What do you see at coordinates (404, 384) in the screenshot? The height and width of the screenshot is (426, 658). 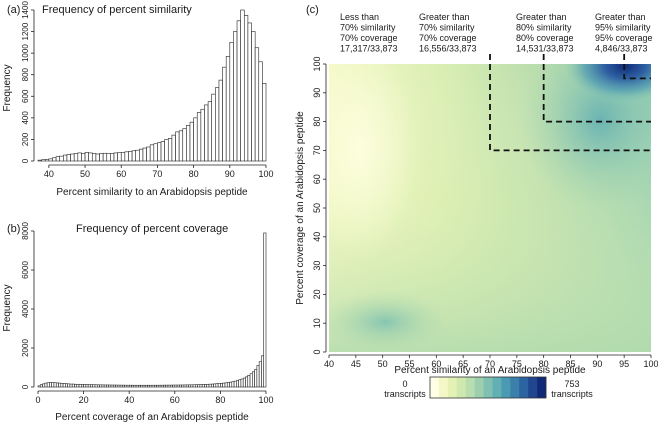 I see `legend-min-label: 0` at bounding box center [404, 384].